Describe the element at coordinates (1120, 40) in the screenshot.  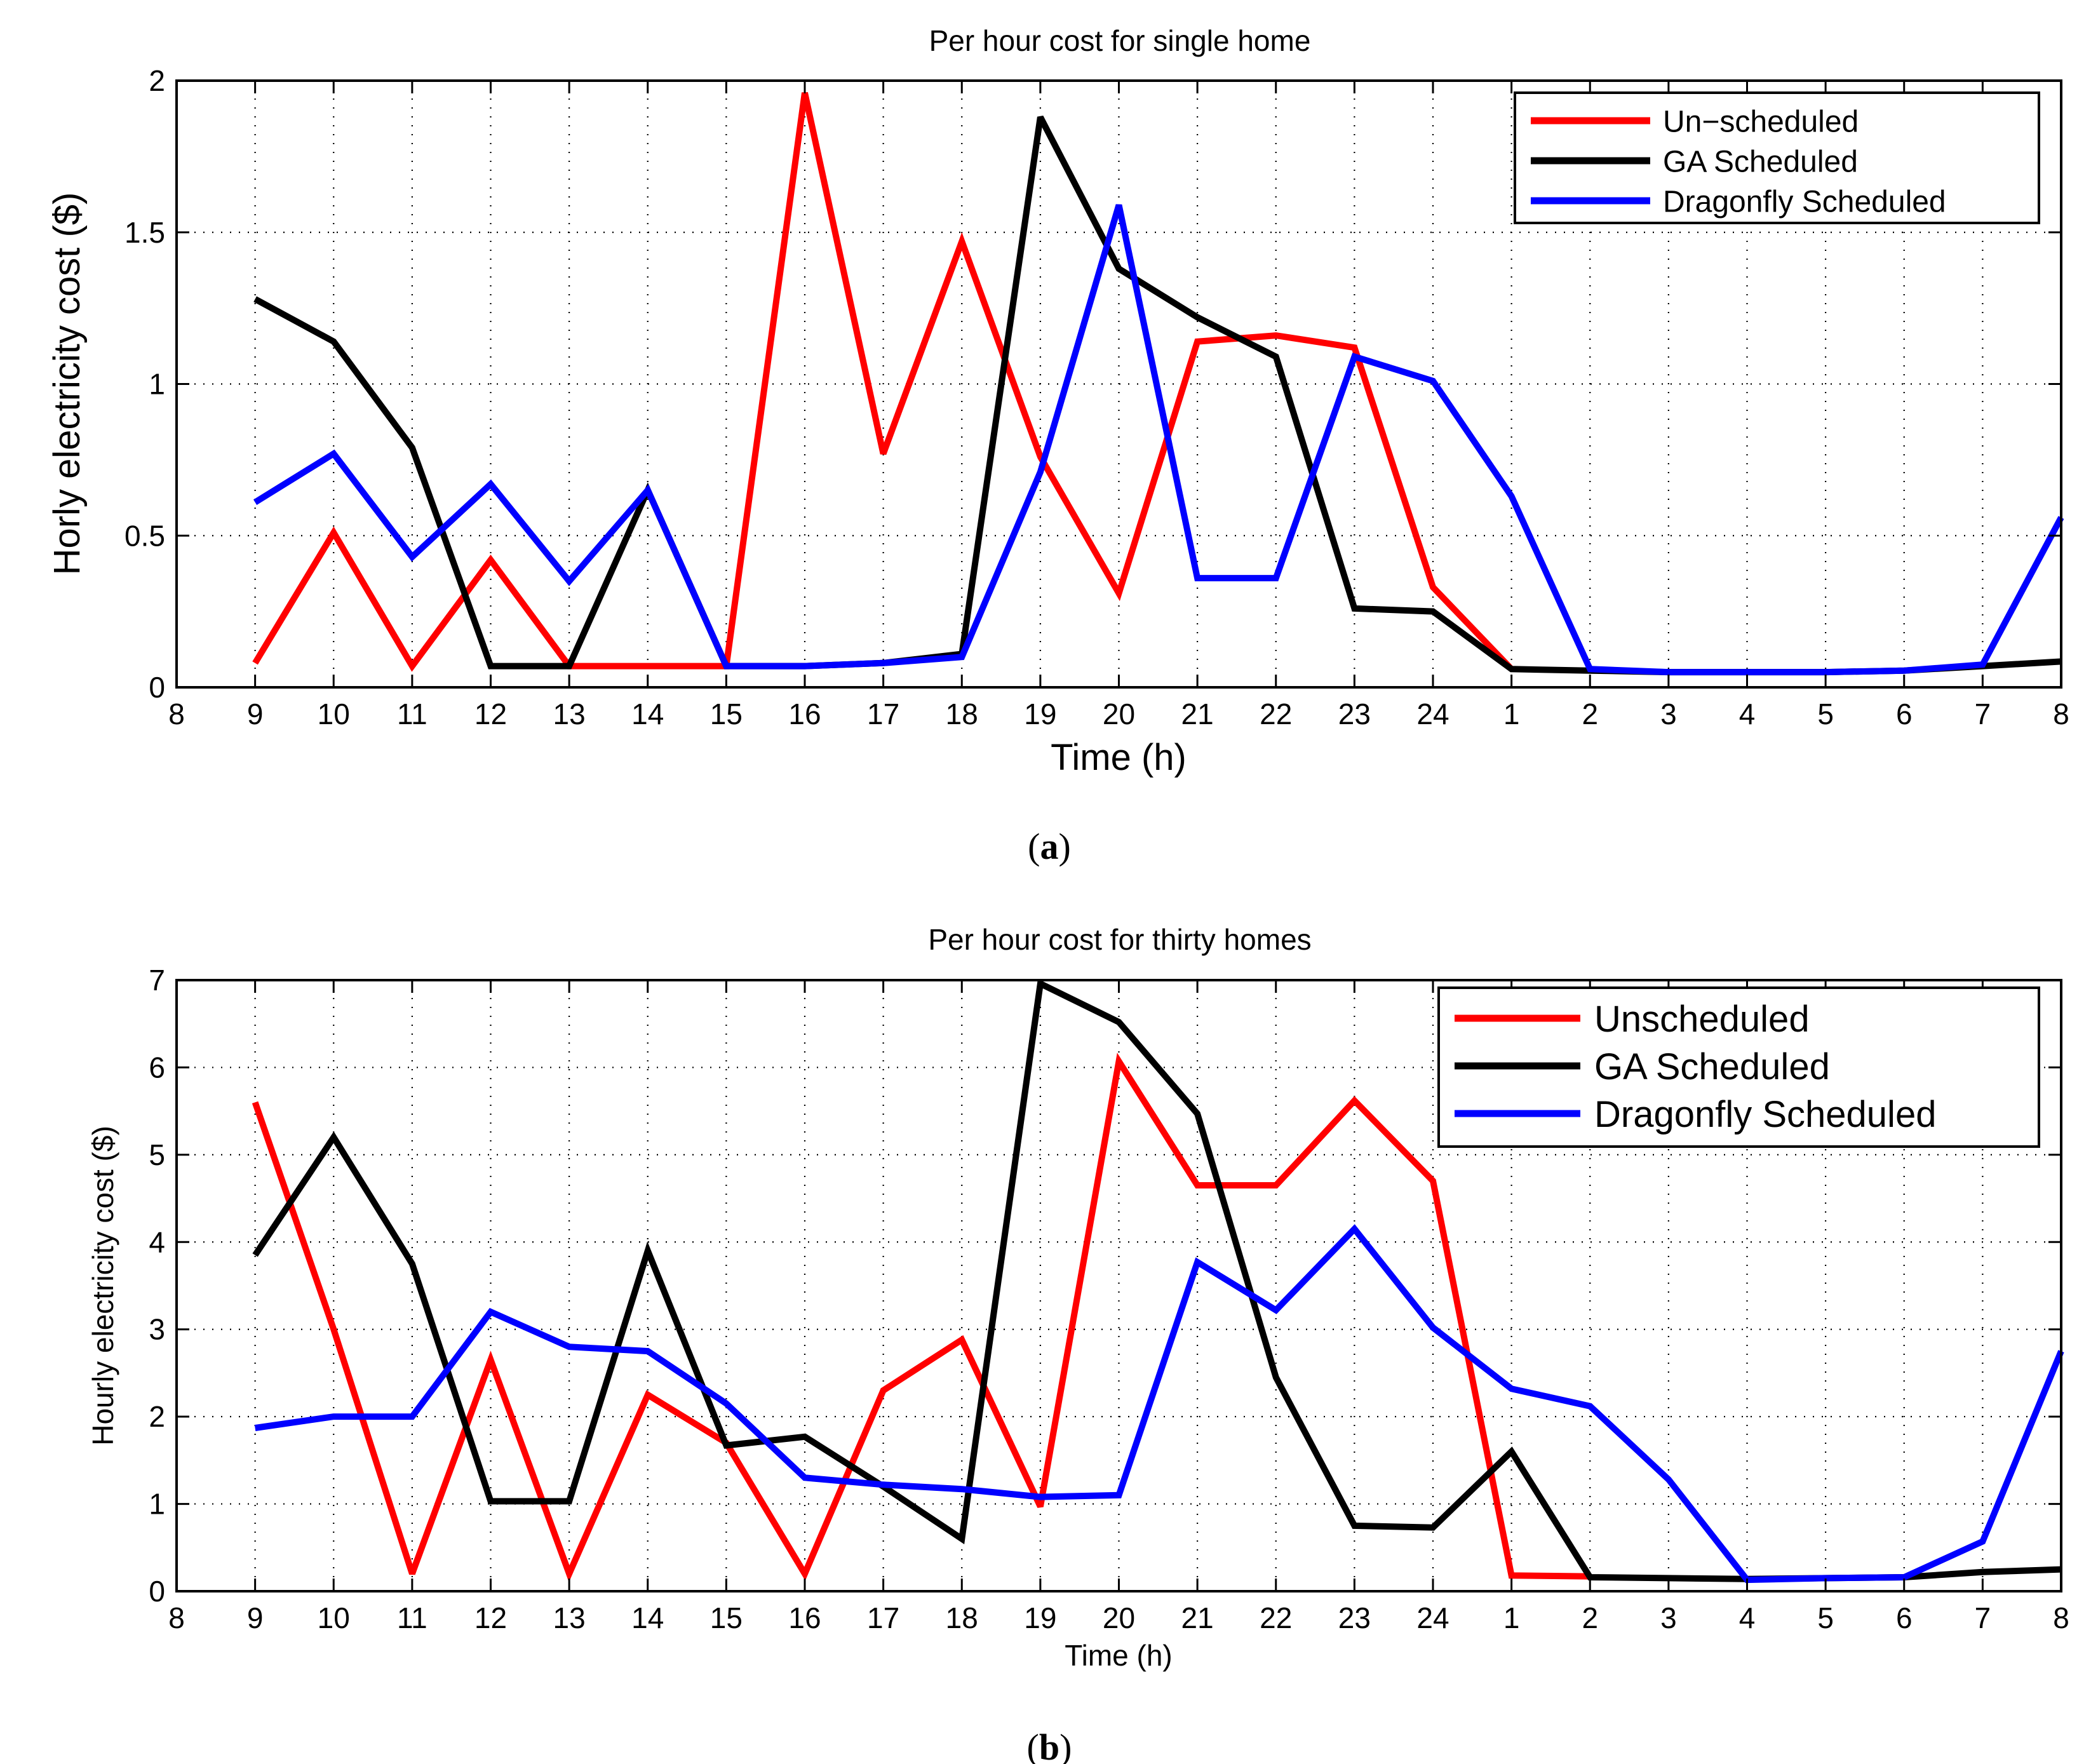
I see `chart-title: Per hour cost for single home` at that location.